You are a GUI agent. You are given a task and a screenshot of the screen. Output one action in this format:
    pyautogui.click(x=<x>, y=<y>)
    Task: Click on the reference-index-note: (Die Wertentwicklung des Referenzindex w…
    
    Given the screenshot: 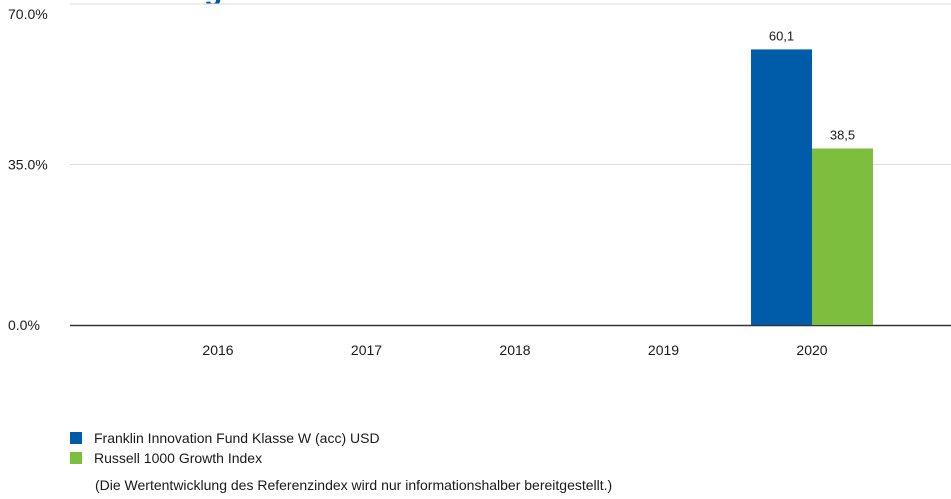 What is the action you would take?
    pyautogui.click(x=354, y=485)
    